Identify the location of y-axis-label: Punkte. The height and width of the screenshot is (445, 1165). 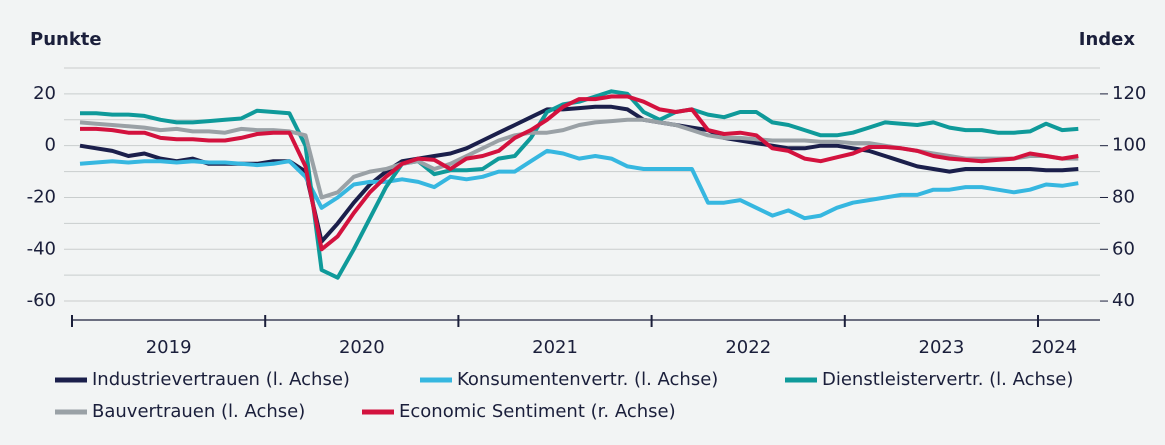
(66, 39).